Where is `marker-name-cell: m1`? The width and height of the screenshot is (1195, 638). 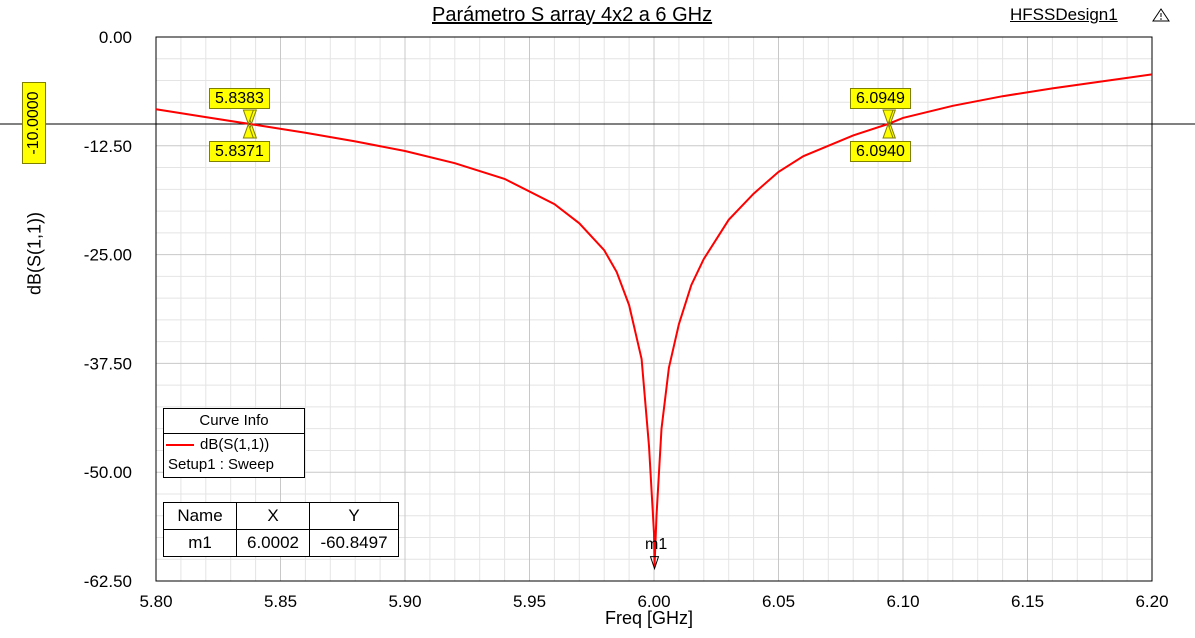
marker-name-cell: m1 is located at coordinates (200, 543).